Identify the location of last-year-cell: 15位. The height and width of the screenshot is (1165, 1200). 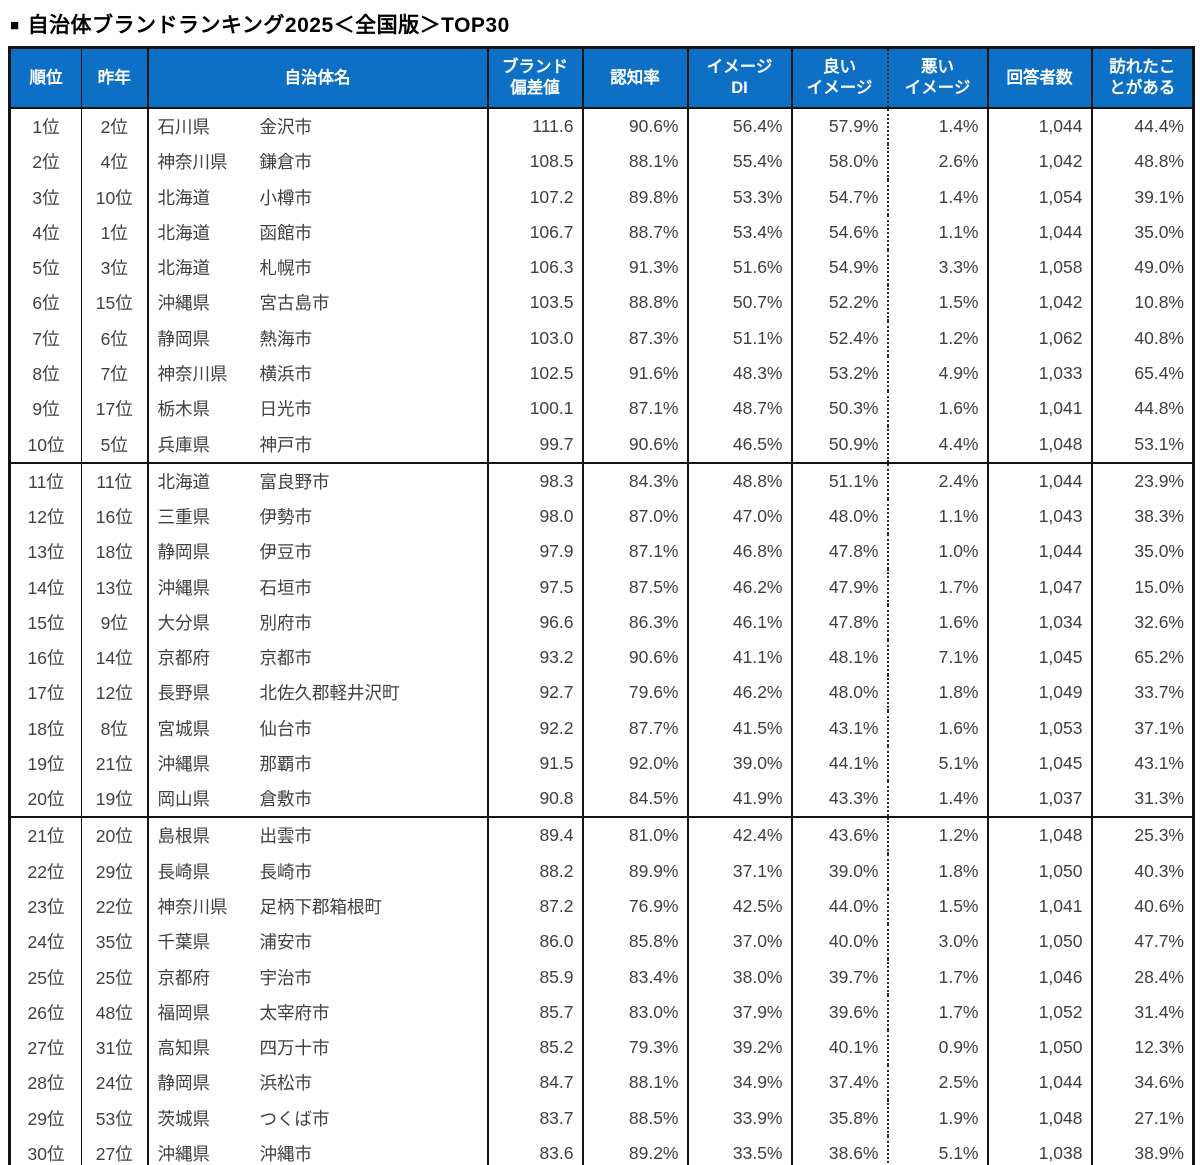
(115, 303).